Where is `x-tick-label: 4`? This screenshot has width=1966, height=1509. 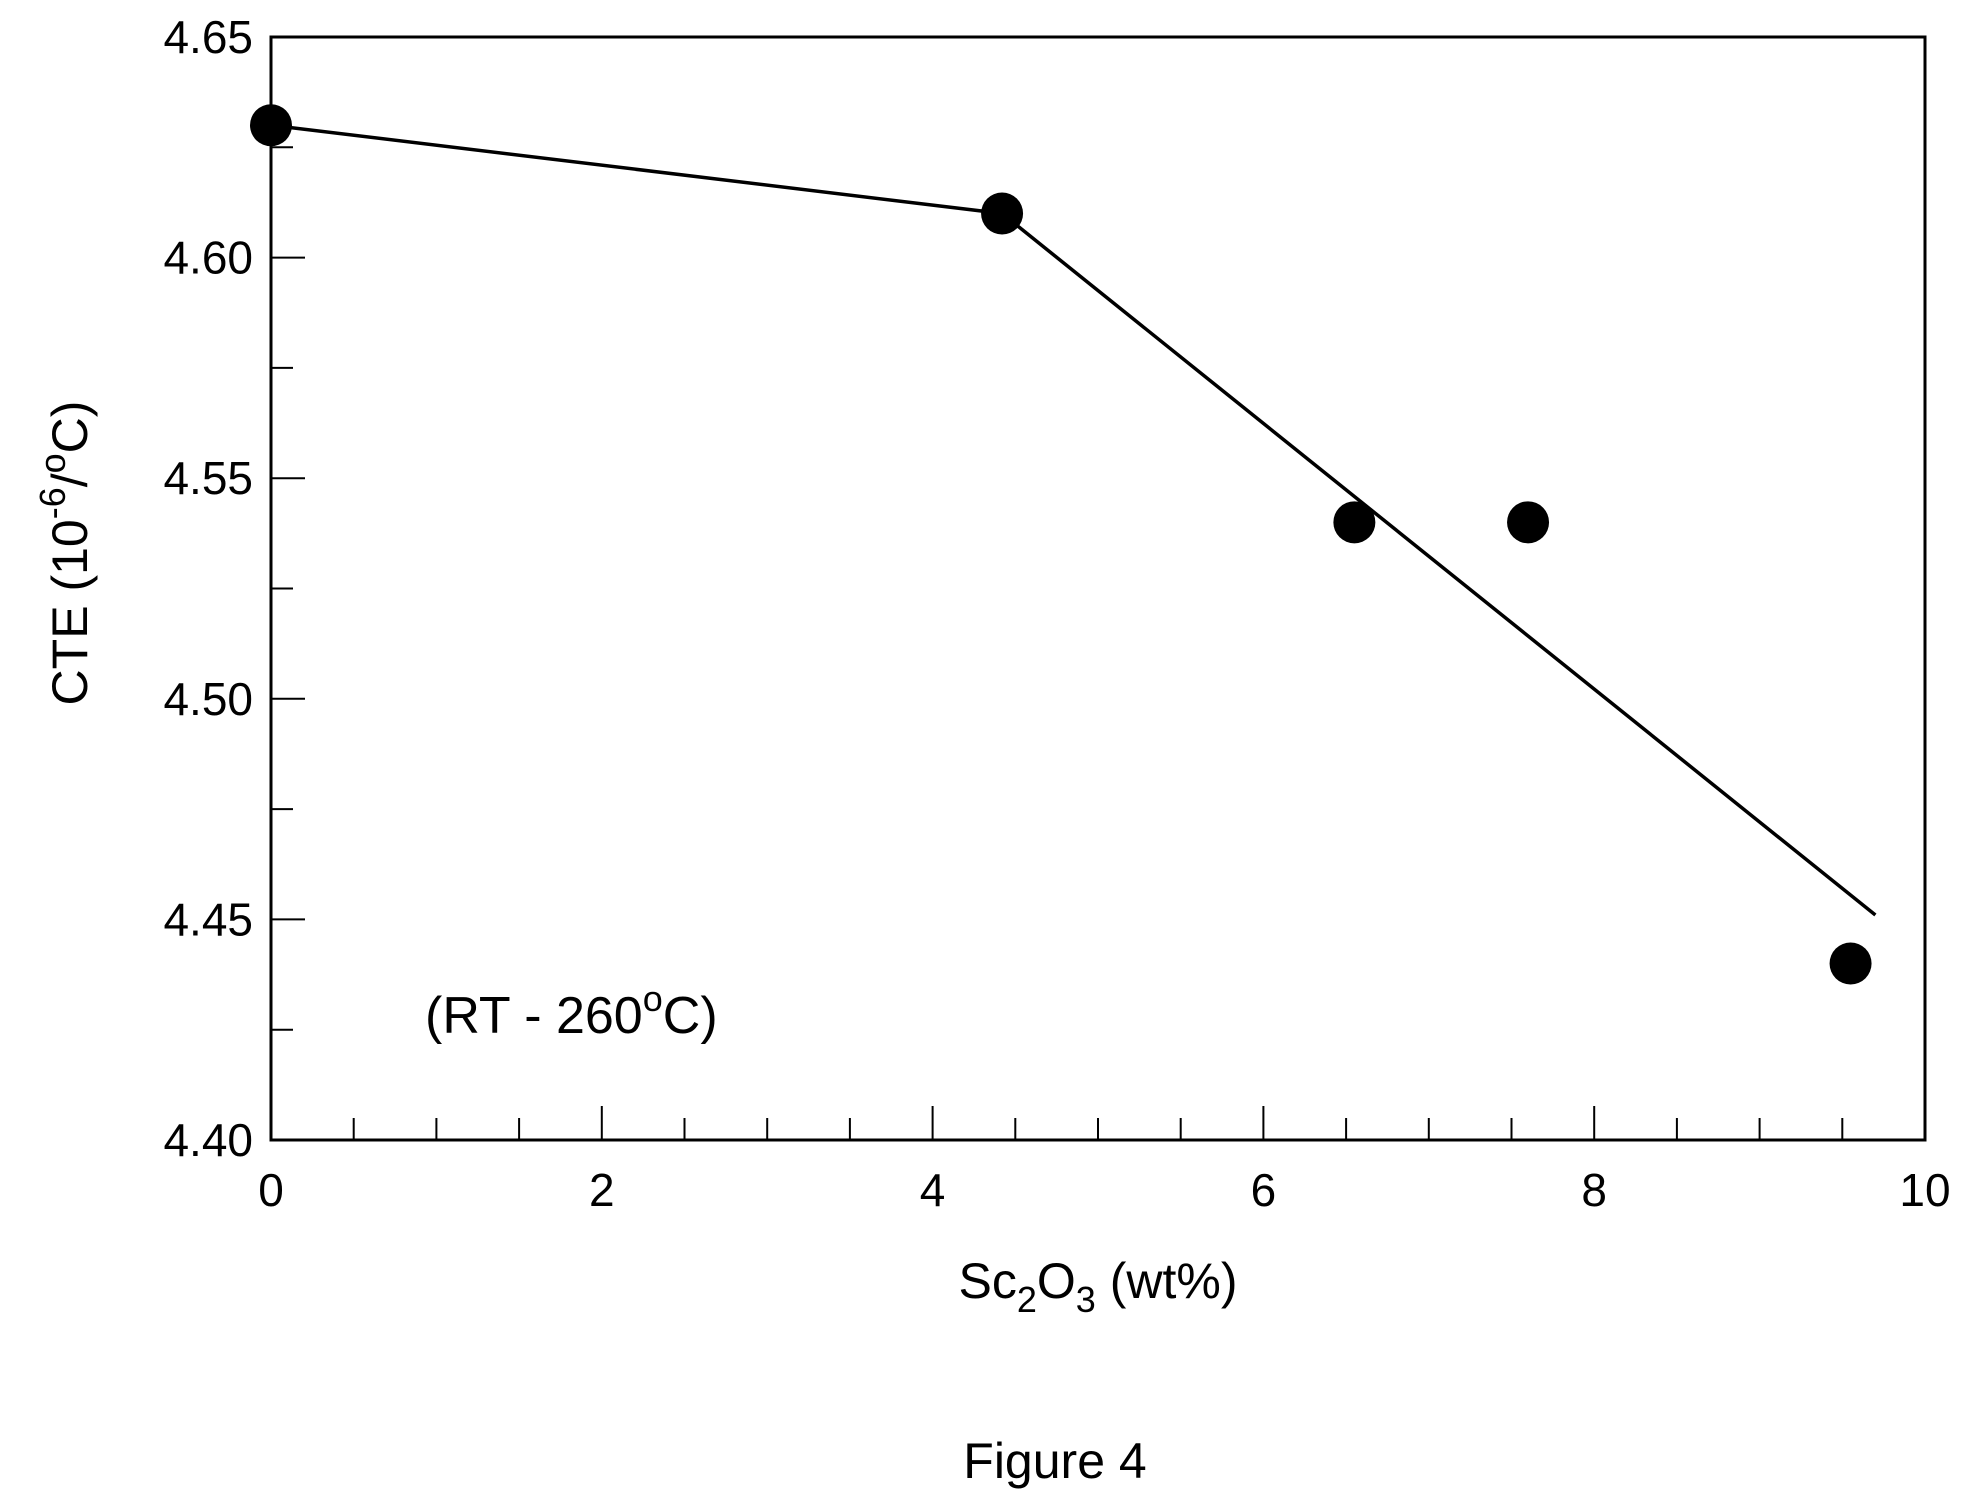
x-tick-label: 4 is located at coordinates (933, 1190).